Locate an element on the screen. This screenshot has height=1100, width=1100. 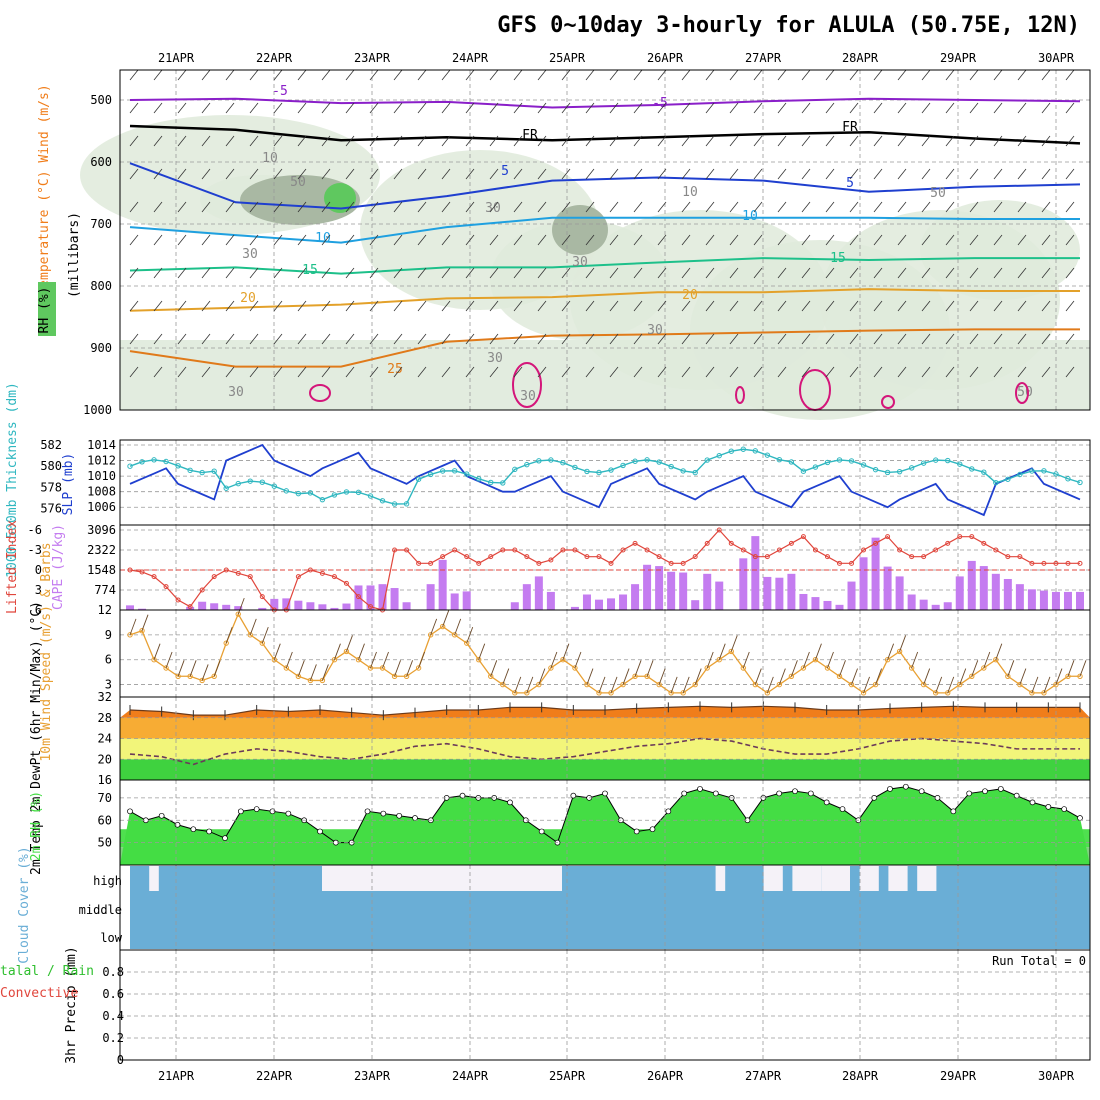
y-tick-label: 32 is located at coordinates (105, 697).